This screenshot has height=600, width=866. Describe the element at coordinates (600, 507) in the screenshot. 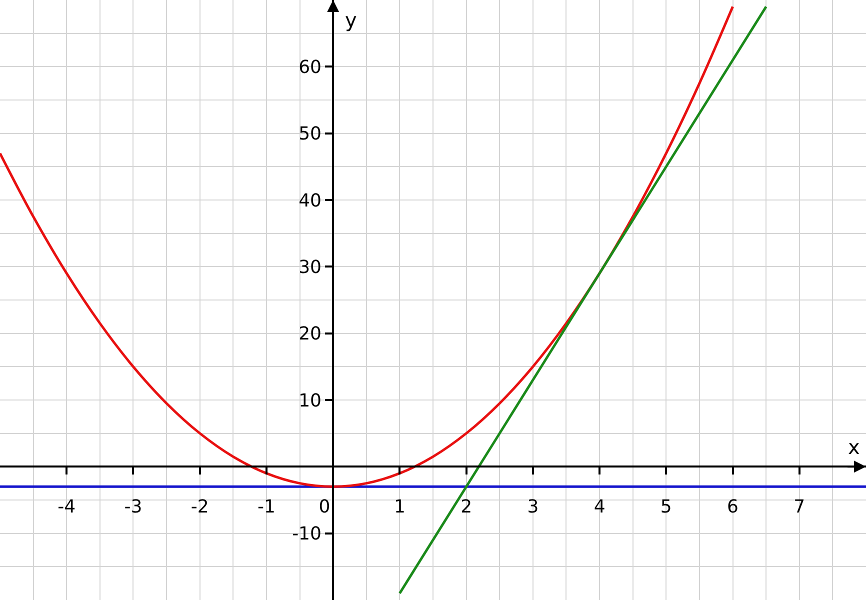

I see `x-tick-label: 4` at that location.